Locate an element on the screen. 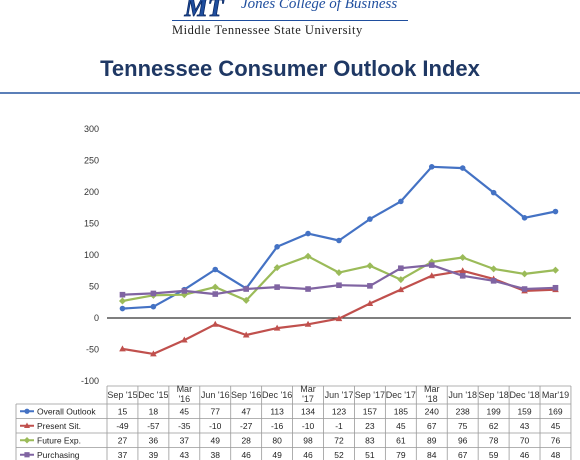  x-tick-label: Jun '18 is located at coordinates (462, 395).